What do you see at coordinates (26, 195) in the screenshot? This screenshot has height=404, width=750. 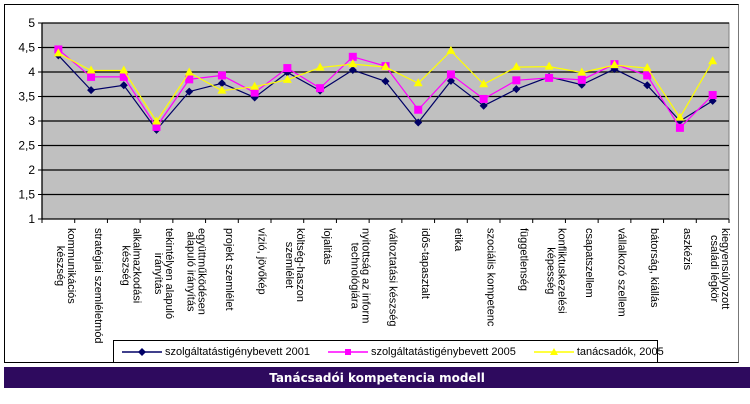 I see `y-tick-label: 1,5` at bounding box center [26, 195].